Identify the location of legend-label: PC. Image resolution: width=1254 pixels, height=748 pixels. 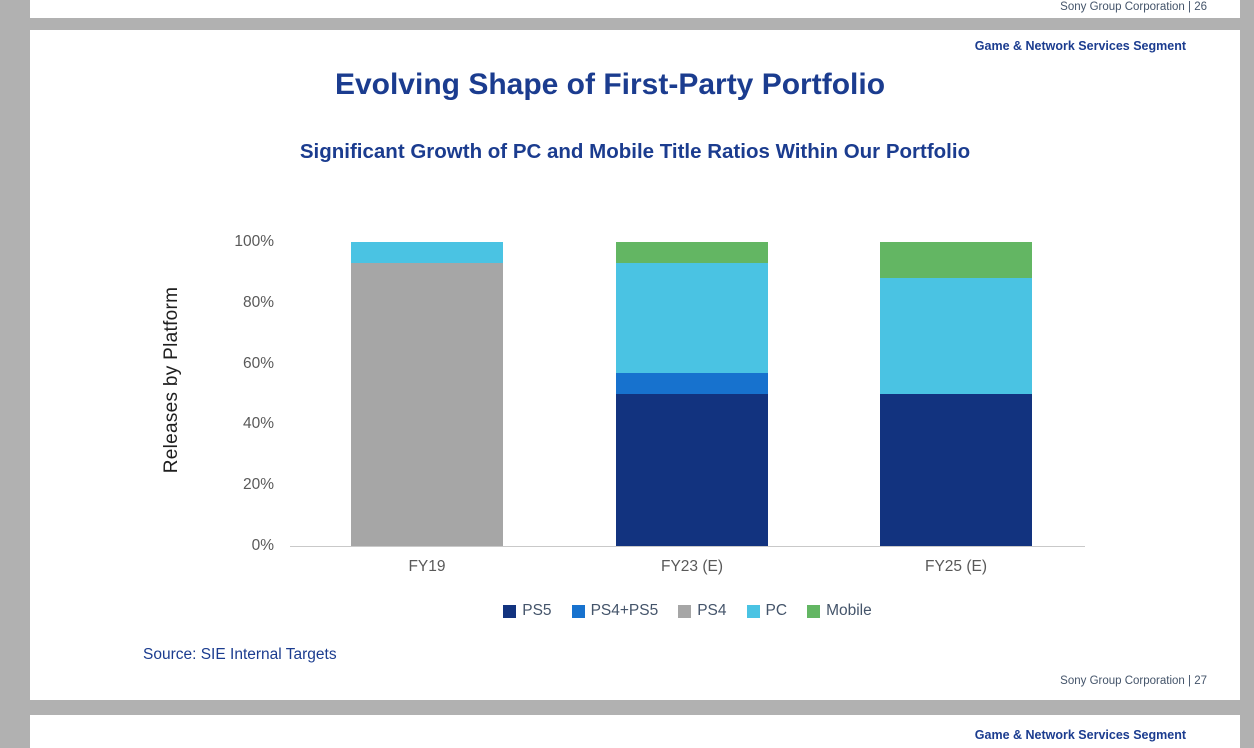
(776, 610).